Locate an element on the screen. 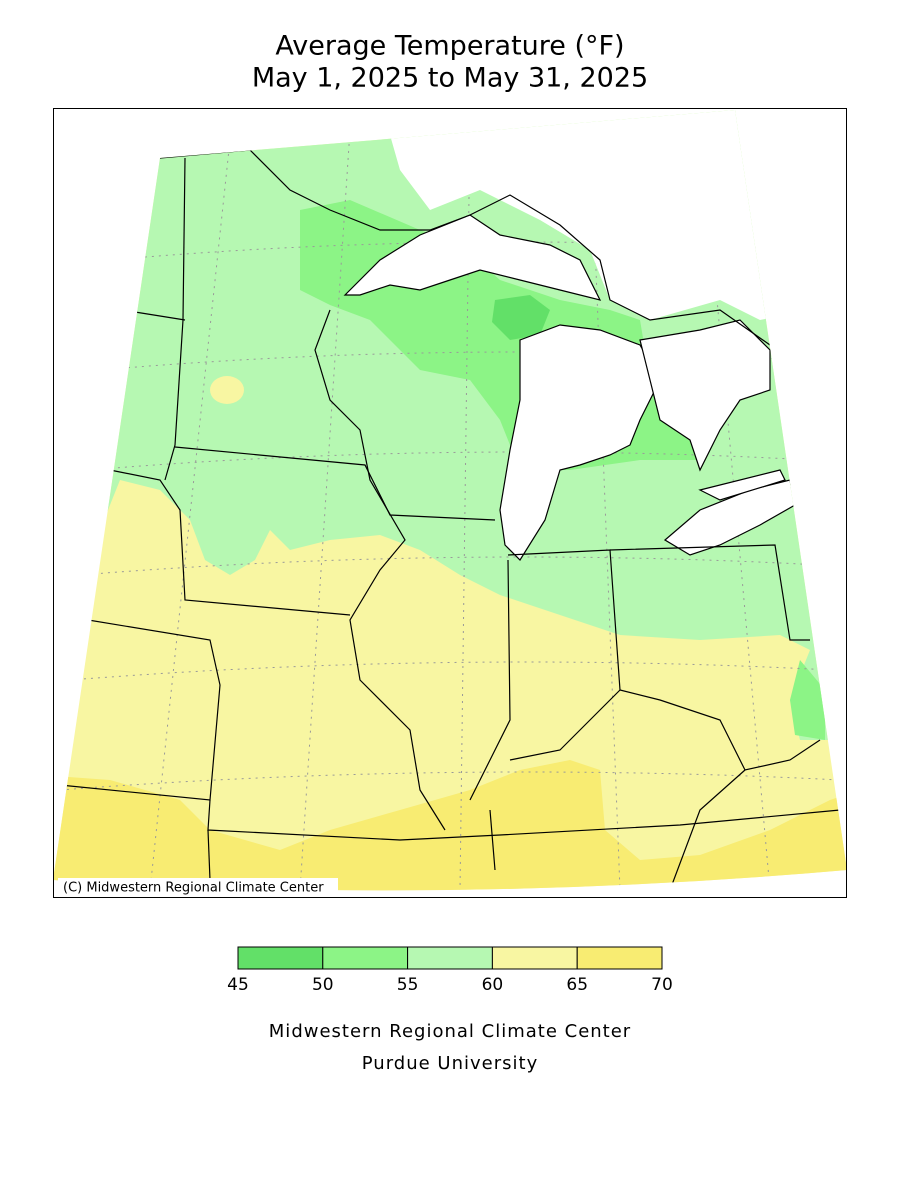 The image size is (900, 1200). legend-tick-label: 50 is located at coordinates (323, 985).